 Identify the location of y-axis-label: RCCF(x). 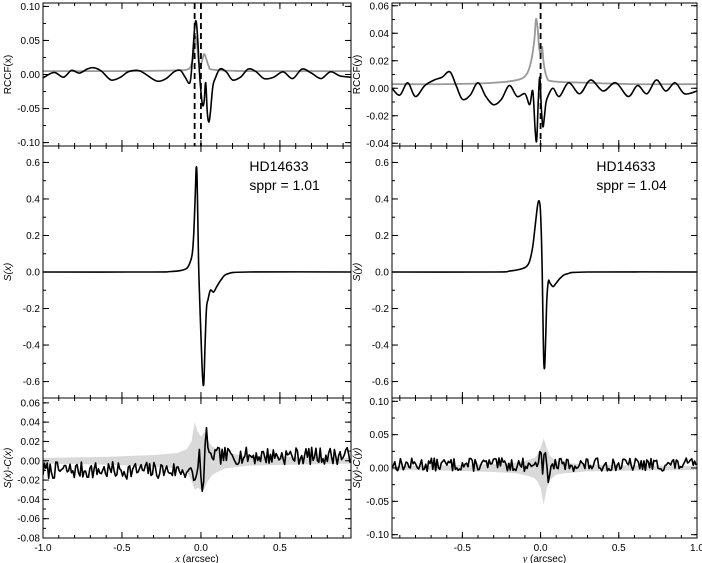
(8, 74).